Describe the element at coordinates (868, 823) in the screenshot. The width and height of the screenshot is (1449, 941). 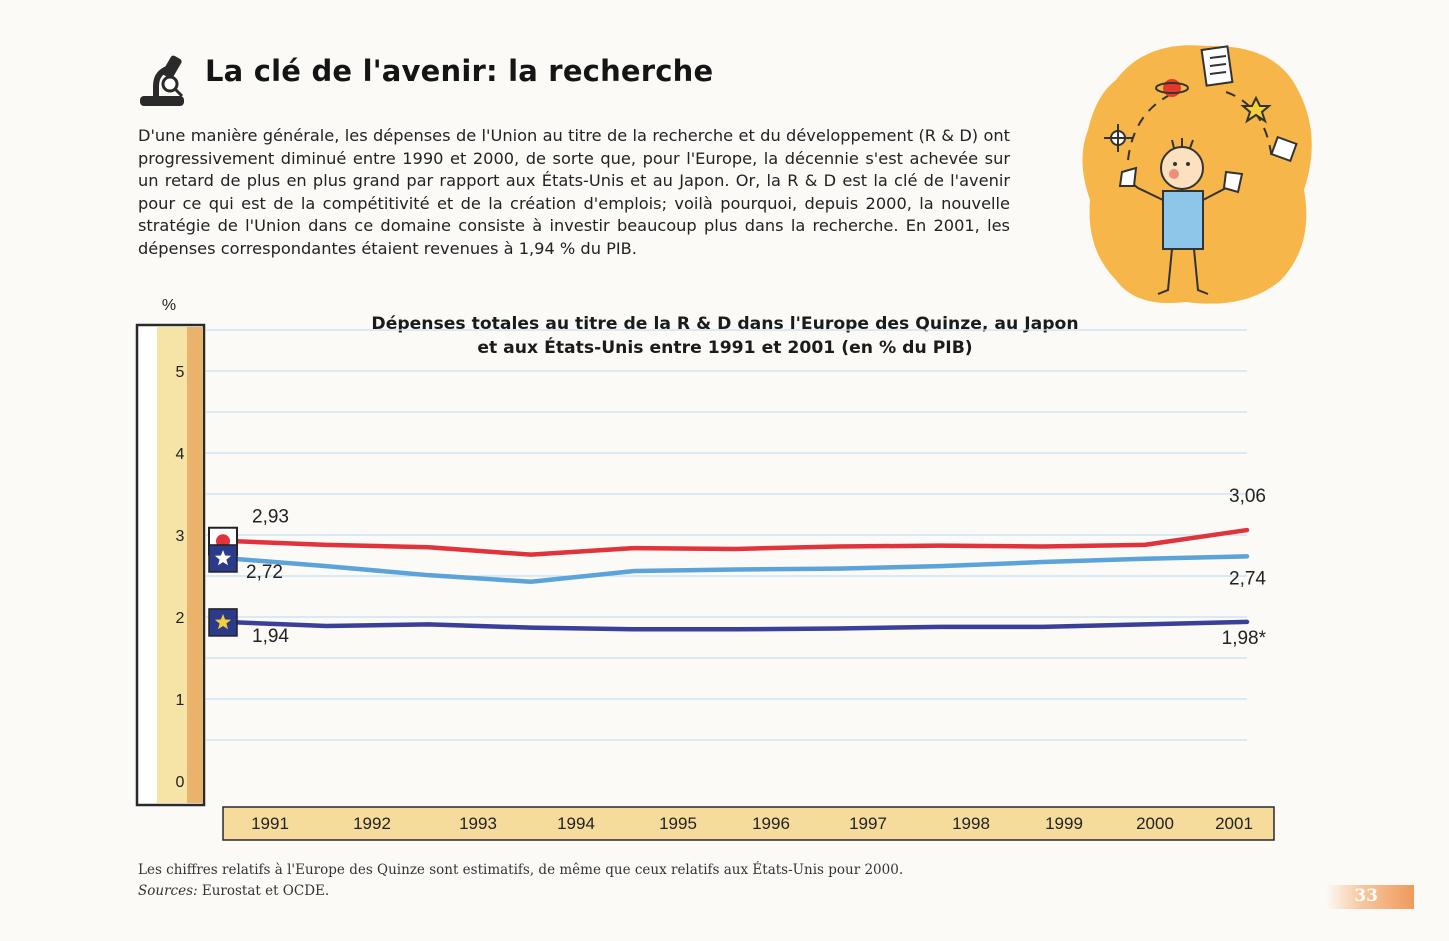
I see `x-tick-label: 1997` at that location.